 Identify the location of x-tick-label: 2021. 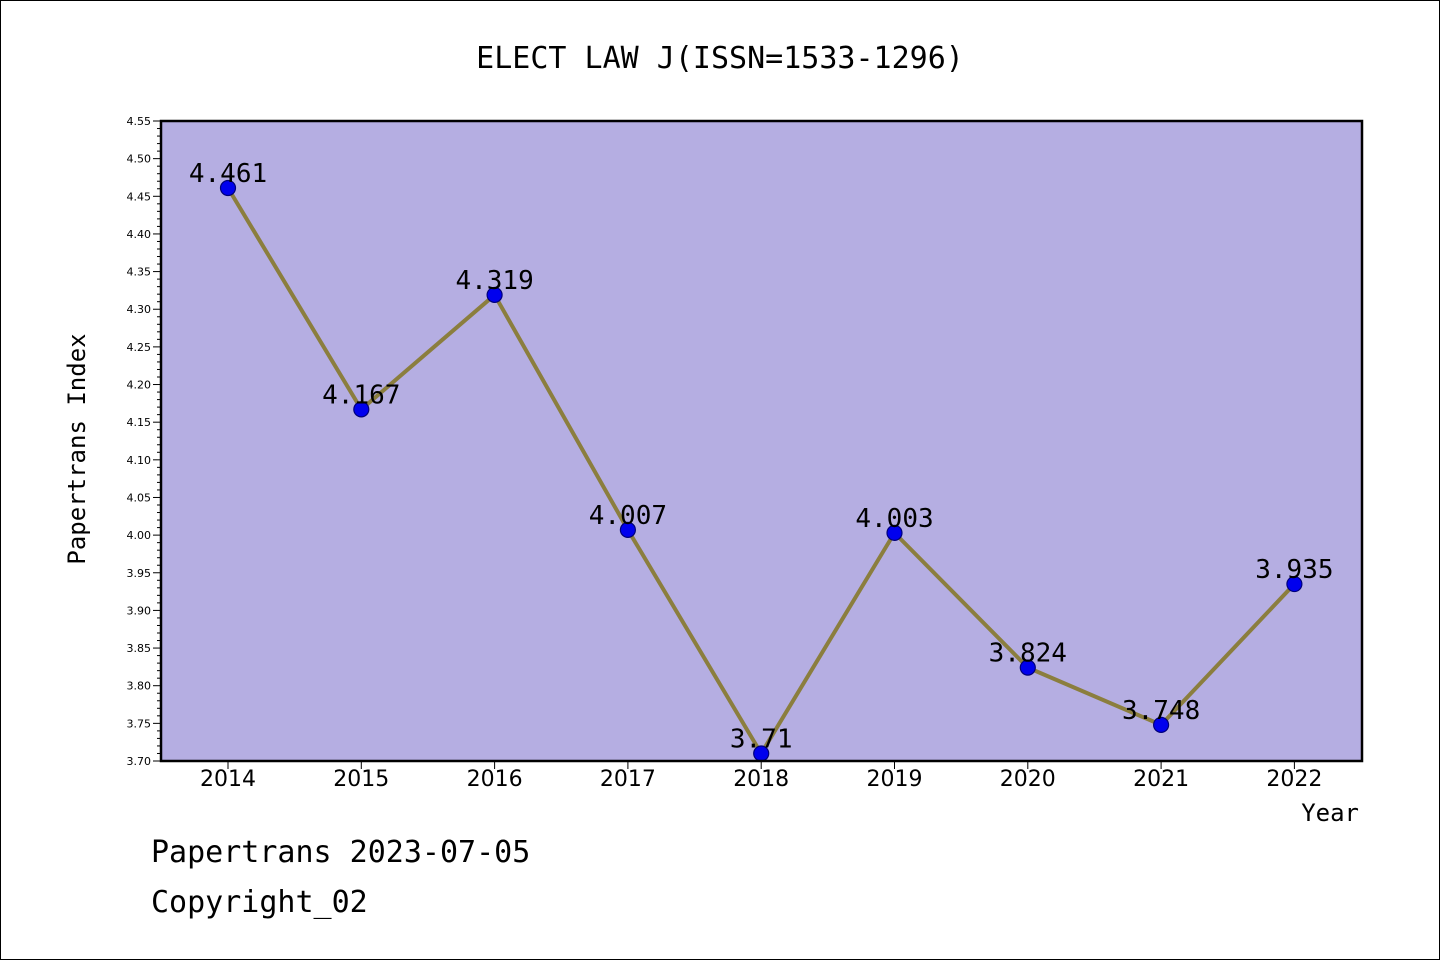
(1161, 779).